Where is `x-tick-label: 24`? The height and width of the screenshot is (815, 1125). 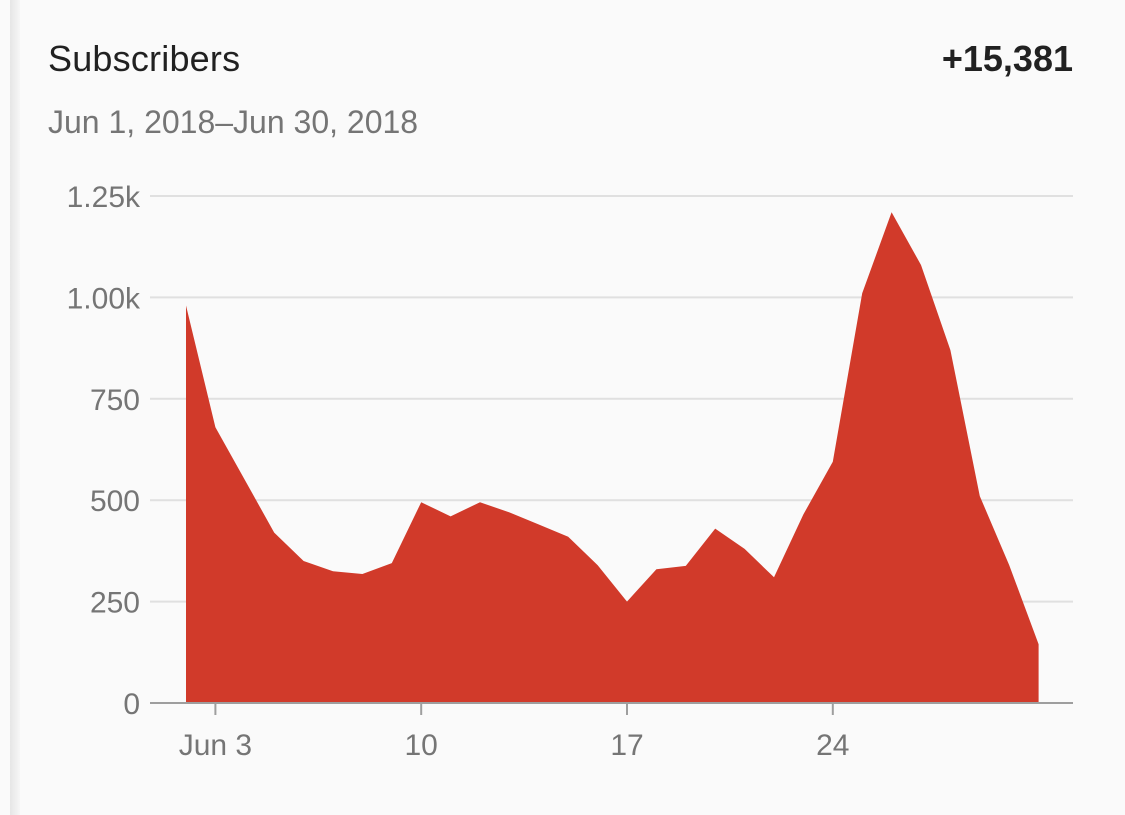 x-tick-label: 24 is located at coordinates (832, 745).